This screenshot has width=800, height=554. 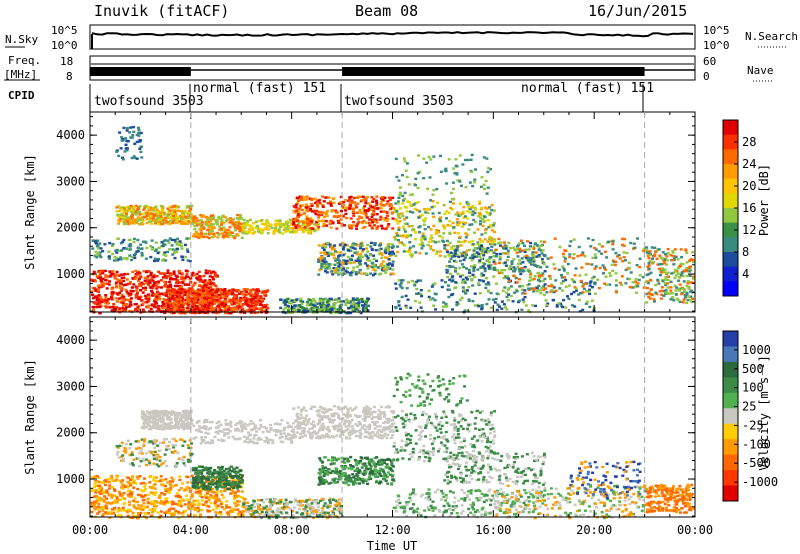 What do you see at coordinates (760, 482) in the screenshot?
I see `colorbar2-tick-7: -1000` at bounding box center [760, 482].